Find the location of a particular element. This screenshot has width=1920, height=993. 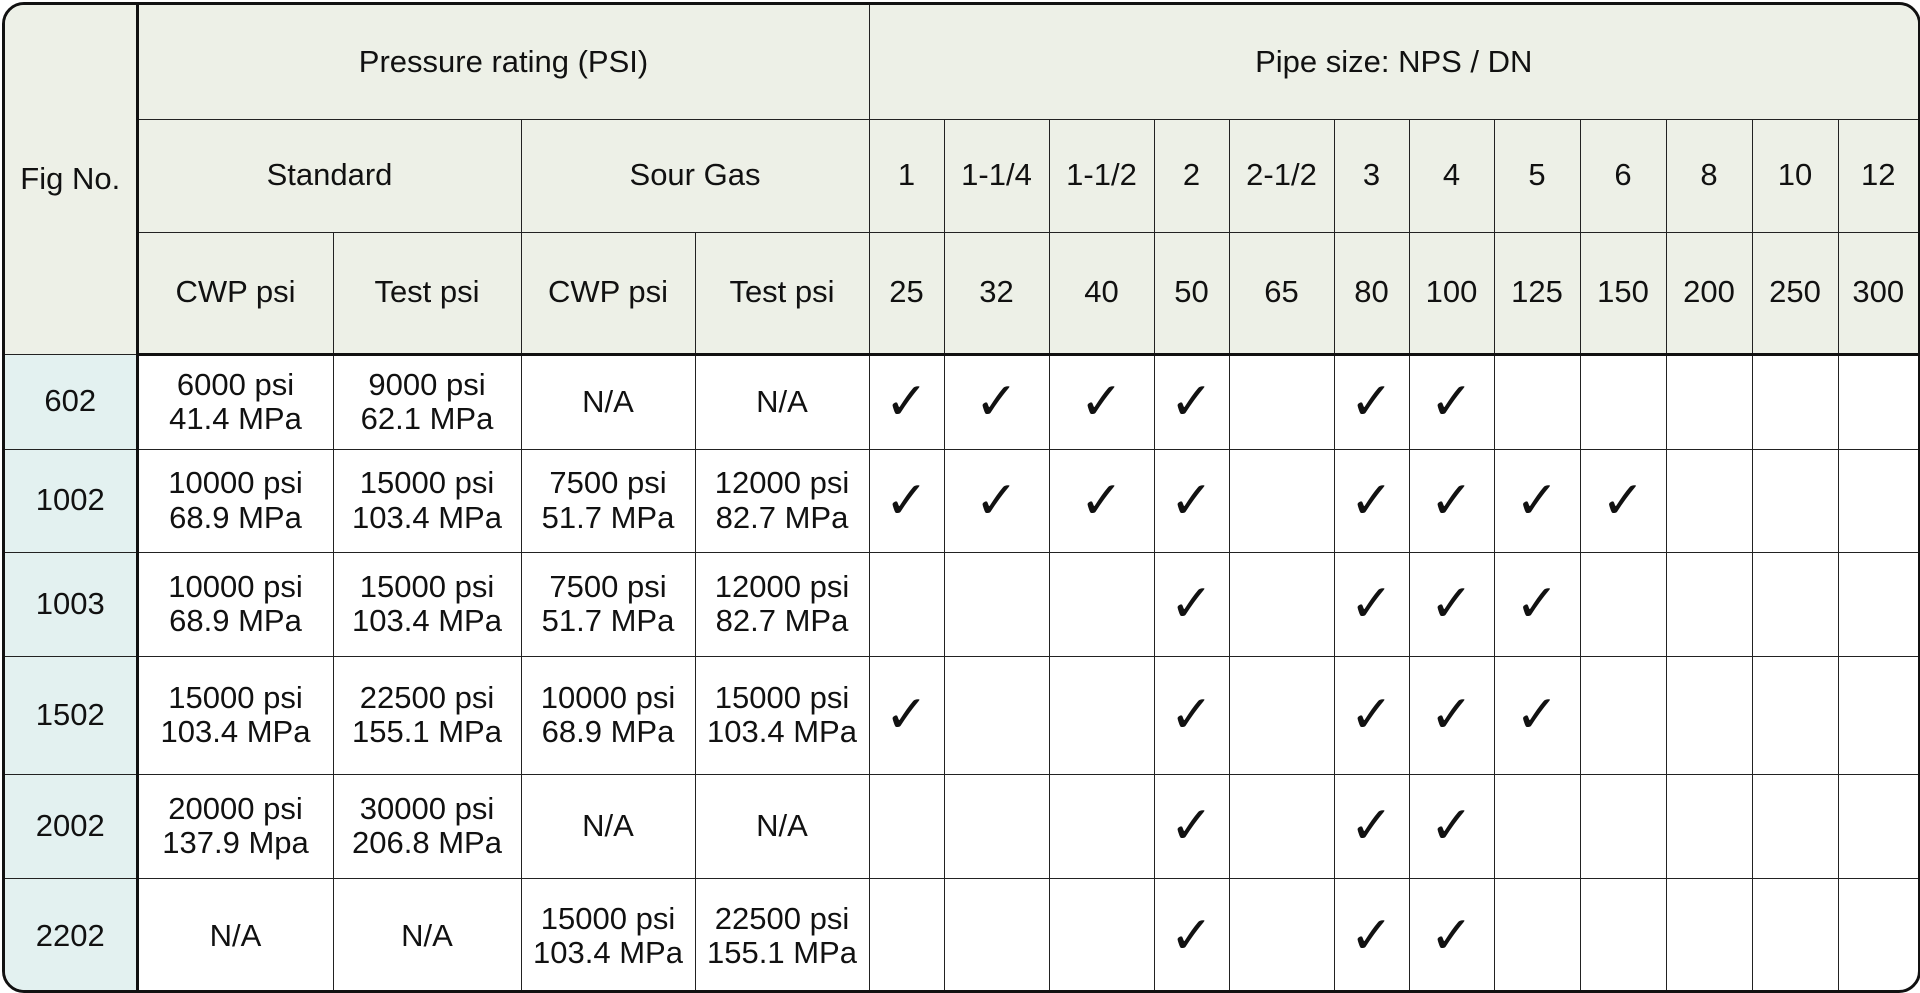

nps-header: 12 is located at coordinates (1877, 175).